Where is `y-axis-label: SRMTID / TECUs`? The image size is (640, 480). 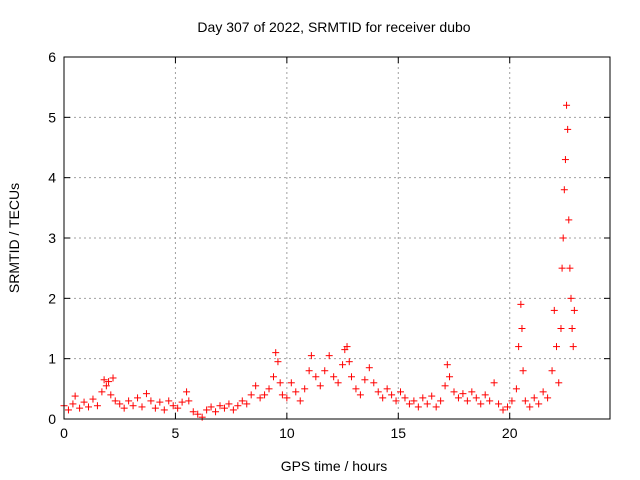
y-axis-label: SRMTID / TECUs is located at coordinates (14, 238).